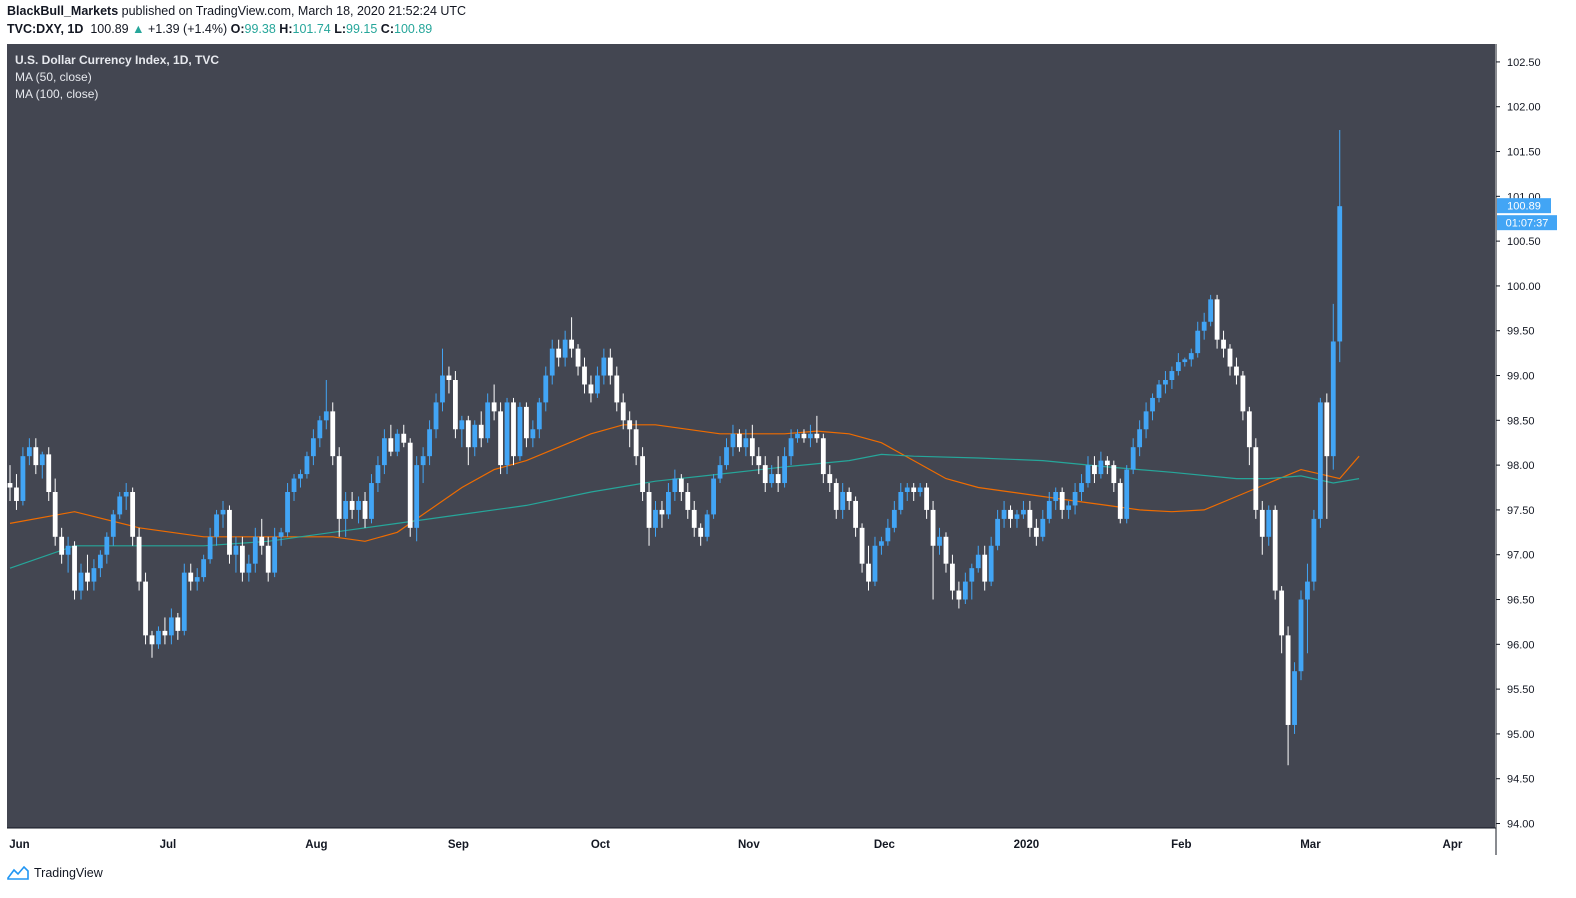 This screenshot has width=1576, height=898. I want to click on footer-brand: TradingView, so click(55, 873).